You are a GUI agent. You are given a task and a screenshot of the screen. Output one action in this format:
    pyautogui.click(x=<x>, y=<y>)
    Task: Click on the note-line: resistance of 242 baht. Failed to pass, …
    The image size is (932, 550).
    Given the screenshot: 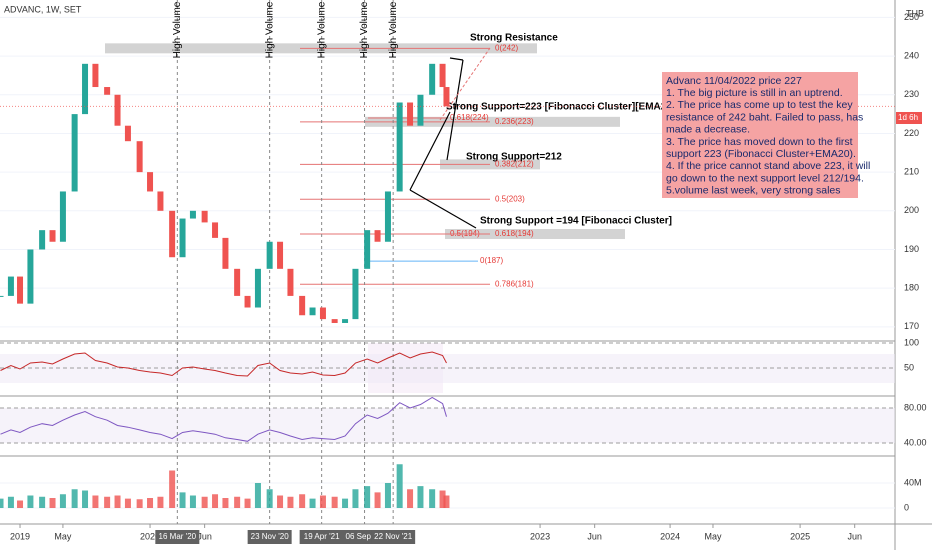 What is the action you would take?
    pyautogui.click(x=764, y=117)
    